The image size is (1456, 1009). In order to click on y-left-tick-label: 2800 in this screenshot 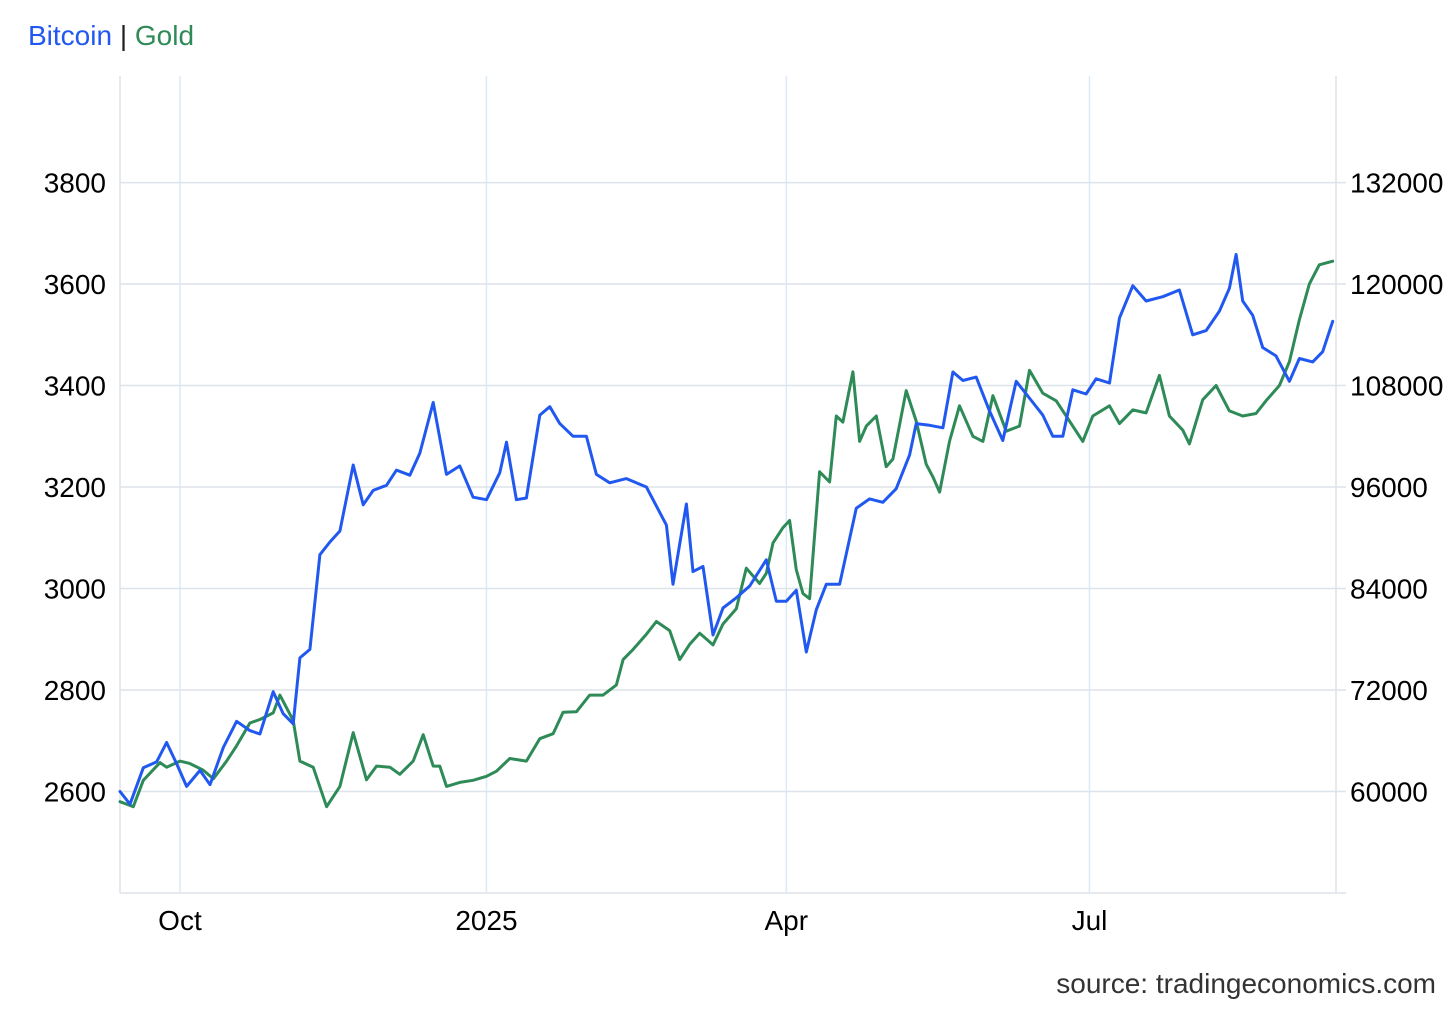, I will do `click(75, 690)`.